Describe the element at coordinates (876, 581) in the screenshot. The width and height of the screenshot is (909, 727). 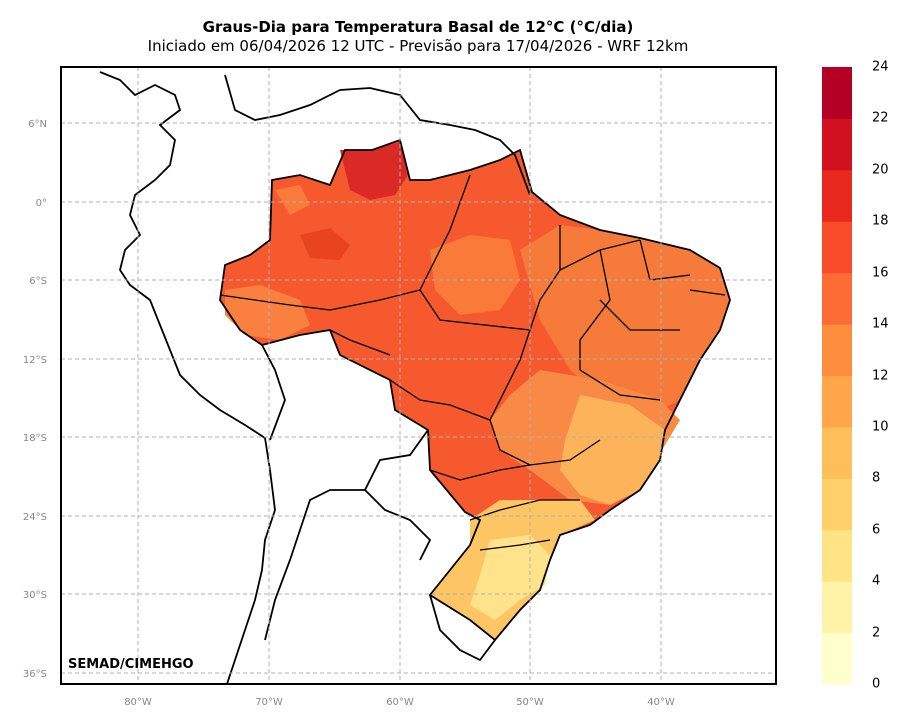
I see `colorbar-tick-label: 4` at that location.